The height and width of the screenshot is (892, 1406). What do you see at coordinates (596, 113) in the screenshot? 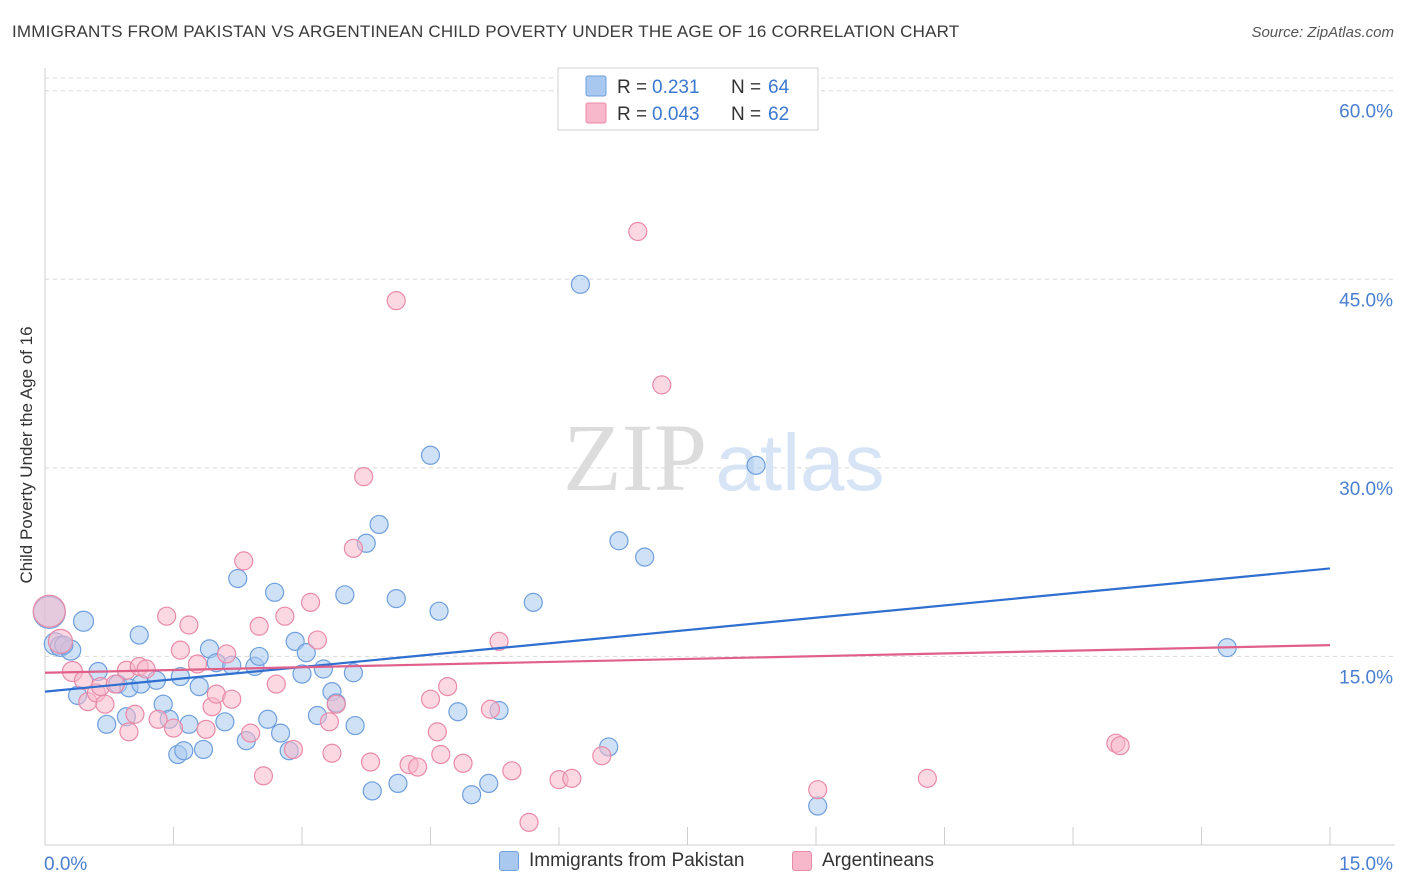
I see `legend-swatch-argentineans` at bounding box center [596, 113].